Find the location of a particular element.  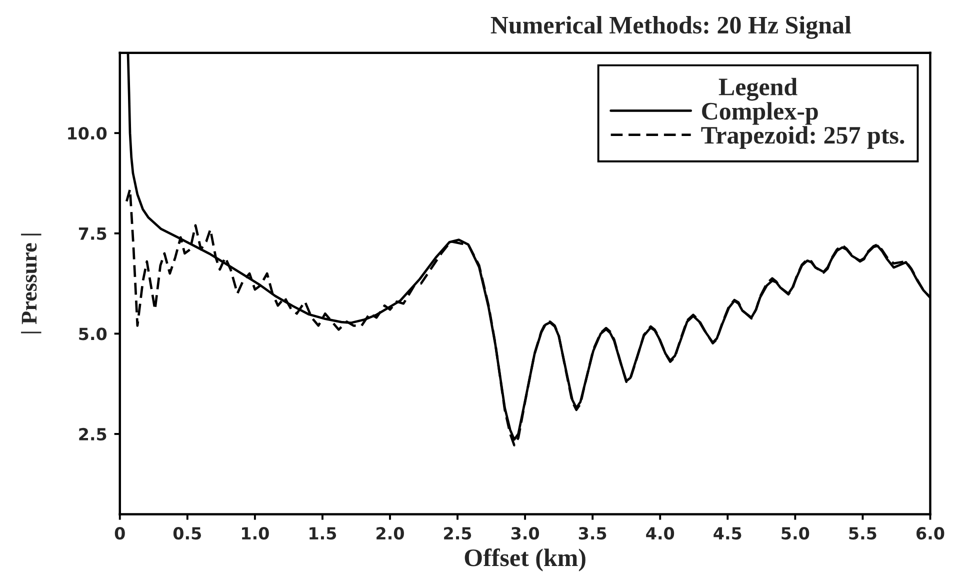

x-tick-label: 1.0 is located at coordinates (255, 533).